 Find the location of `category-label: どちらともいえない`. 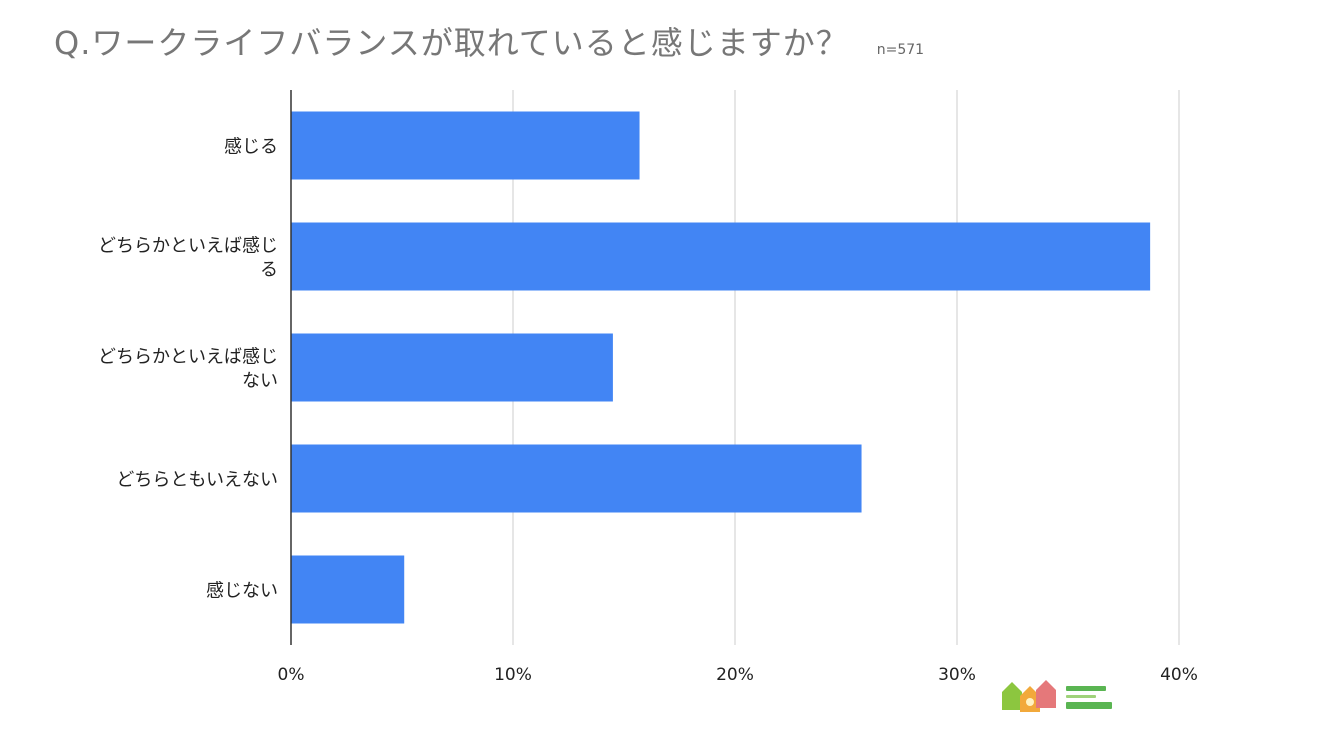

category-label: どちらともいえない is located at coordinates (197, 480).